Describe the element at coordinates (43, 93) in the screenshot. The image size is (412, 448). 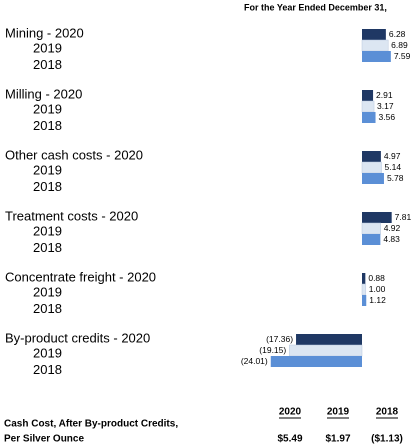
I see `group-label: Milling - 2020` at that location.